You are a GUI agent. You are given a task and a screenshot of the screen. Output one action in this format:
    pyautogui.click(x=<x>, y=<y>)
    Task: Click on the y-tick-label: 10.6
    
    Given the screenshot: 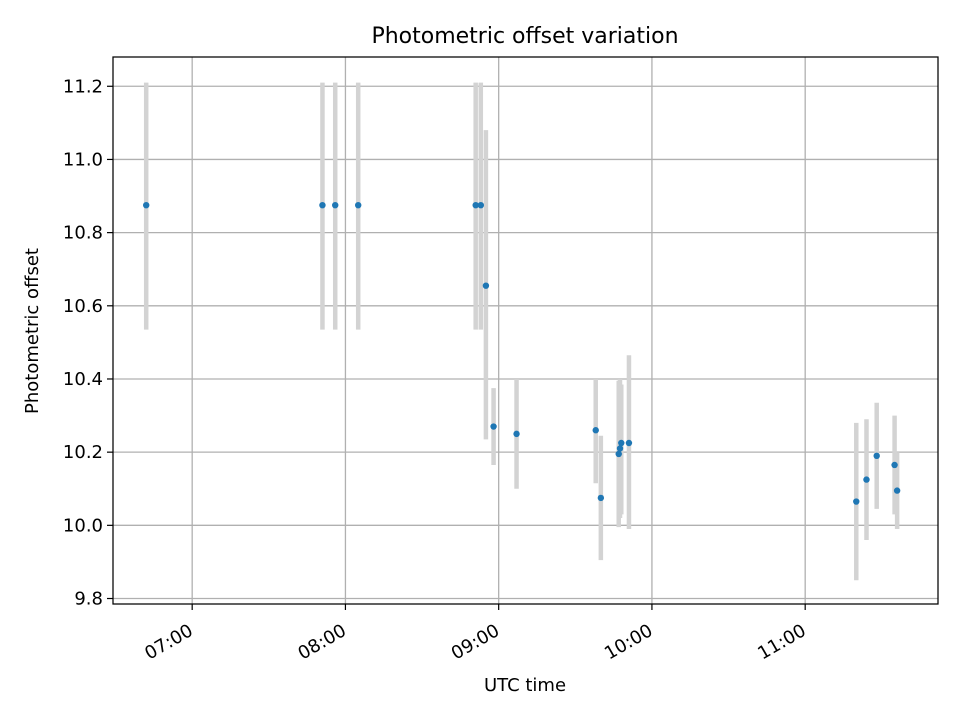 What is the action you would take?
    pyautogui.click(x=83, y=306)
    